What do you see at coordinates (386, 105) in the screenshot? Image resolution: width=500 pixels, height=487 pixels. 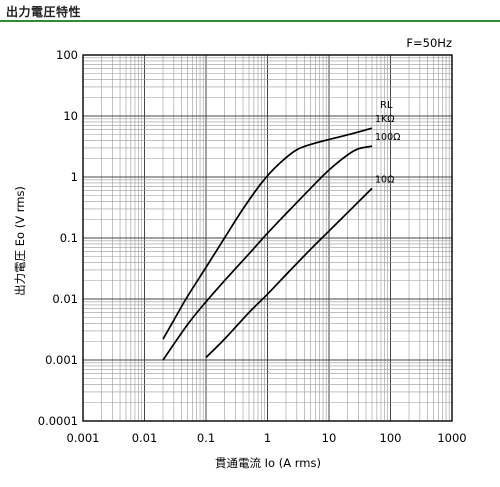 I see `legend-title: RL` at bounding box center [386, 105].